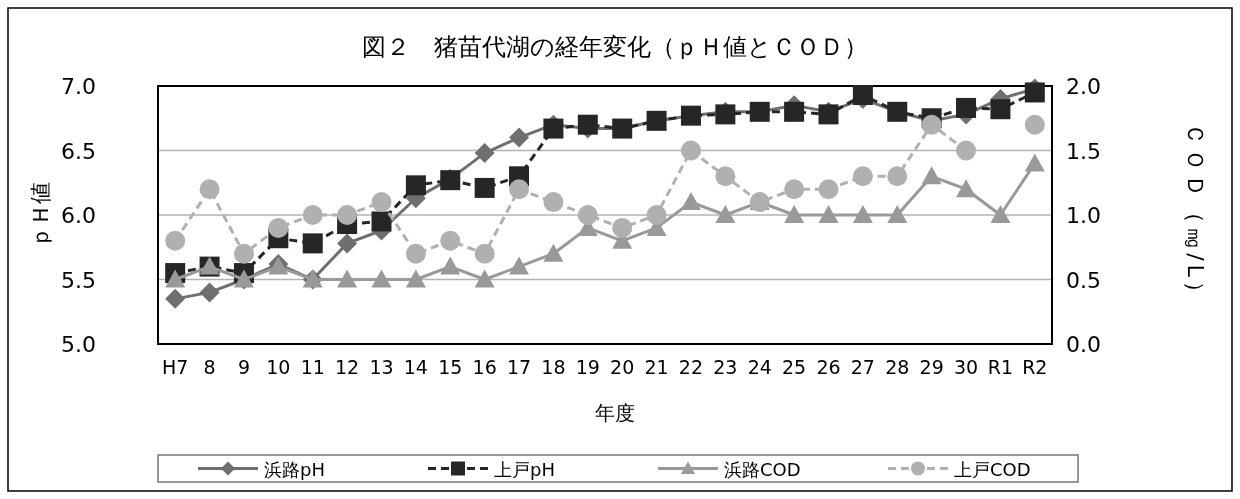 This screenshot has width=1240, height=499. What do you see at coordinates (278, 367) in the screenshot?
I see `x-tick-label: 10` at bounding box center [278, 367].